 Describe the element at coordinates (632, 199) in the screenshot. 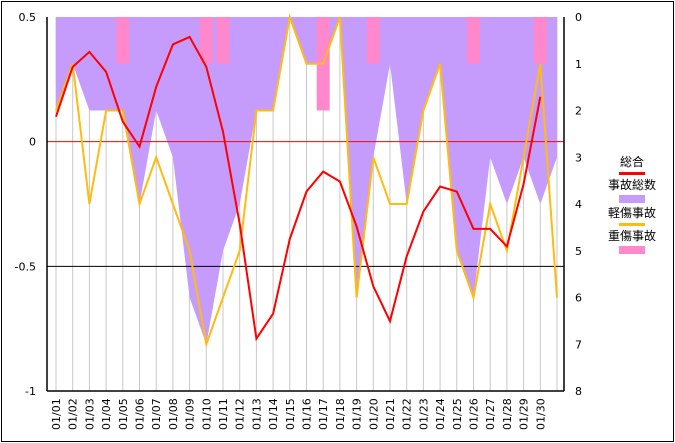

I see `legend-swatch-total` at that location.